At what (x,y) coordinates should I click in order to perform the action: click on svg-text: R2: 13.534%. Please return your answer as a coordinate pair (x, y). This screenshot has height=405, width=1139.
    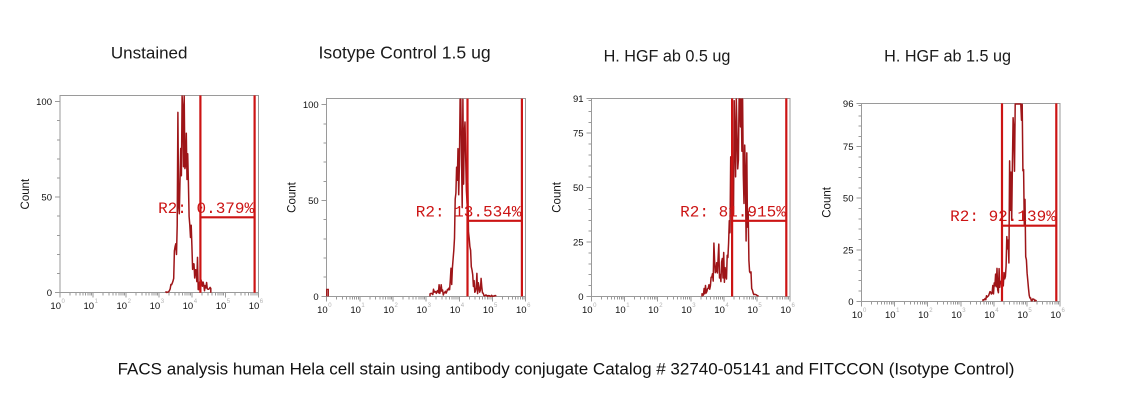
    Looking at the image, I should click on (469, 212).